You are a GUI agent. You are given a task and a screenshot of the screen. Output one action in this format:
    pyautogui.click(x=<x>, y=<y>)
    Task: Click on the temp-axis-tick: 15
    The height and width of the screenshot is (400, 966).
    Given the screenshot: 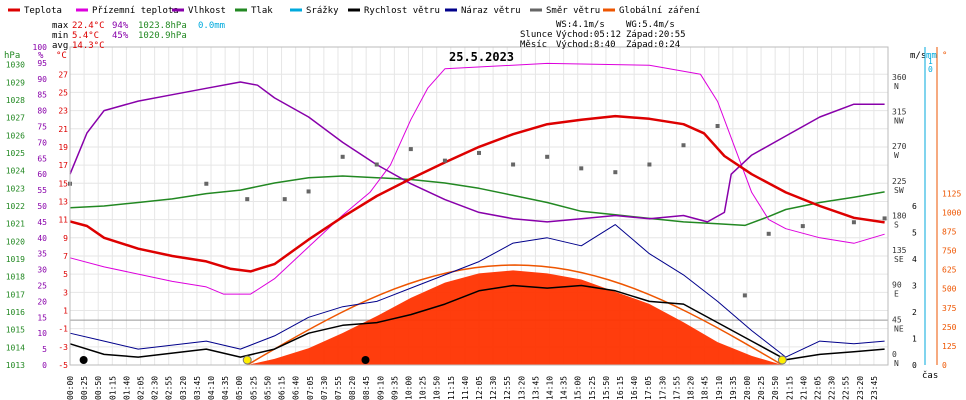 What is the action you would take?
    pyautogui.click(x=63, y=183)
    